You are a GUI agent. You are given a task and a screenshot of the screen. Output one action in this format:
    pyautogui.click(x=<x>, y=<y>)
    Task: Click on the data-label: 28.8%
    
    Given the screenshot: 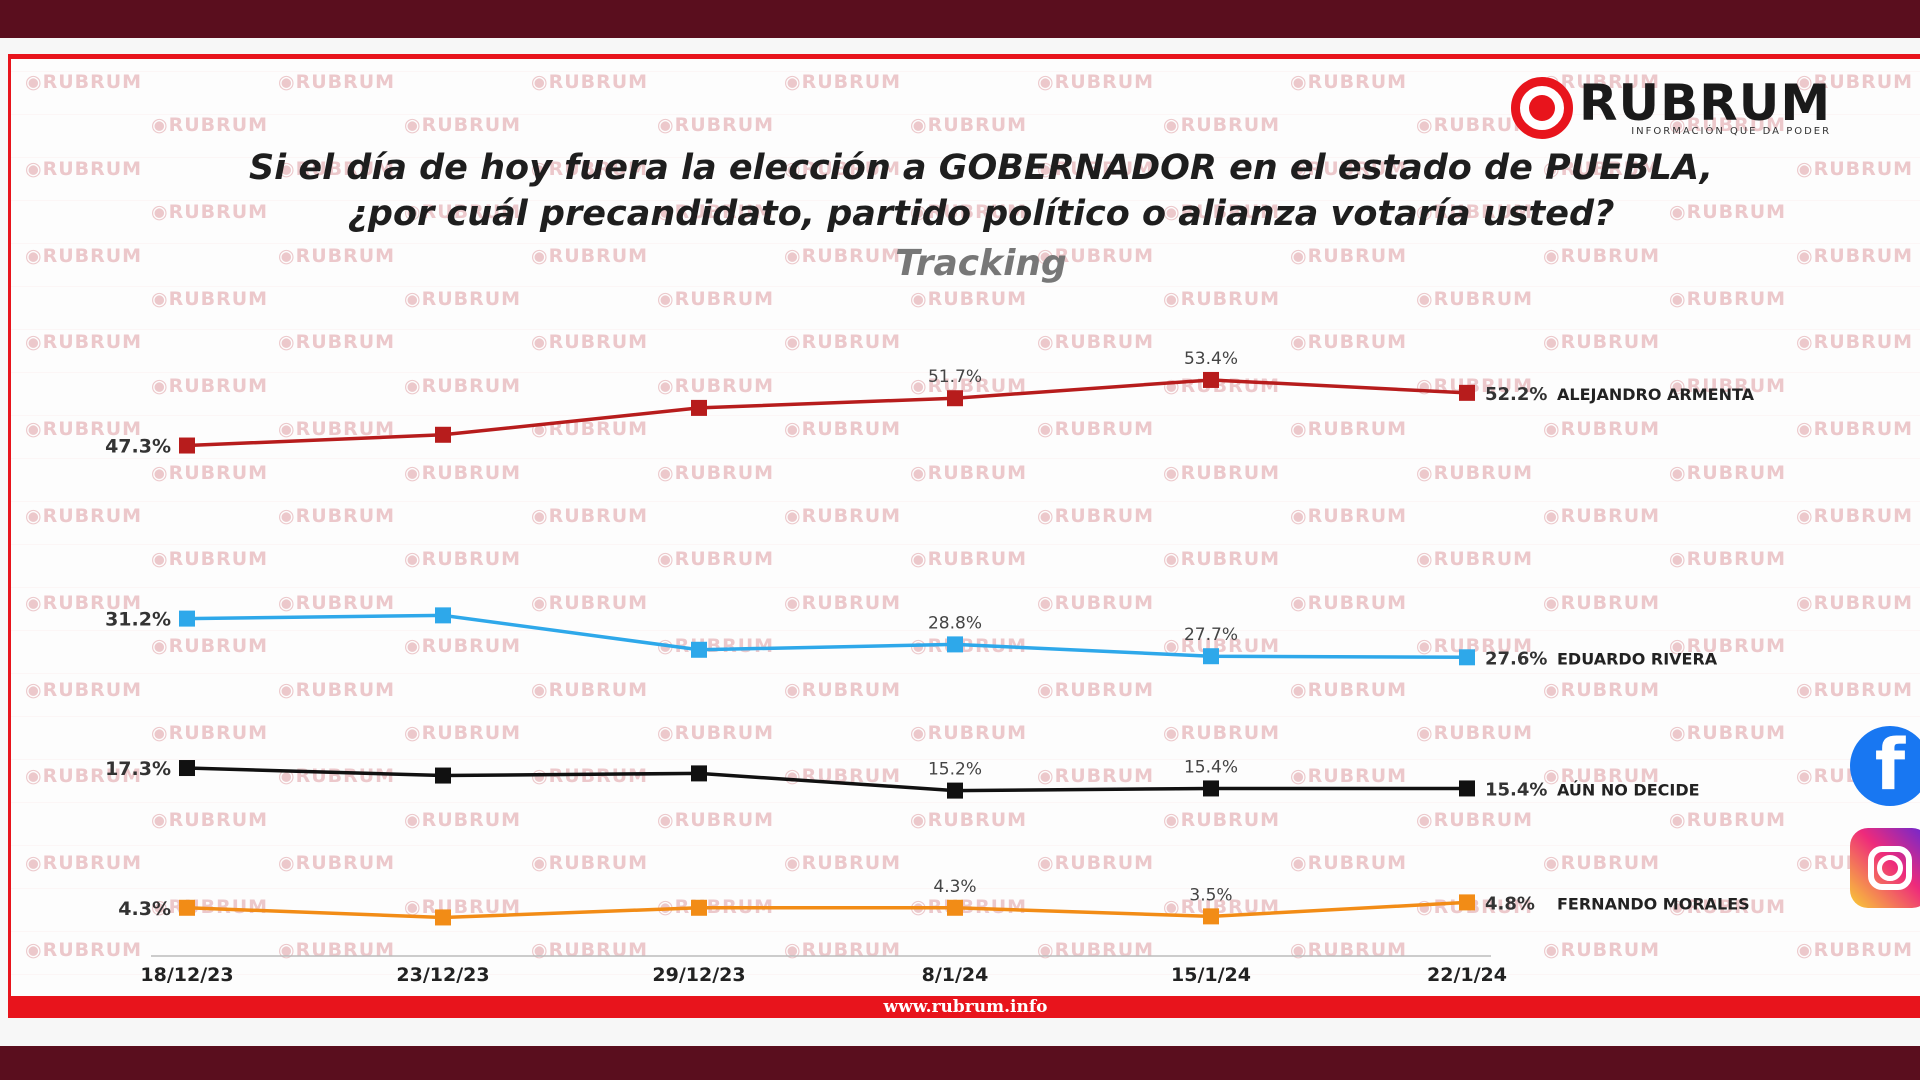 What is the action you would take?
    pyautogui.click(x=955, y=623)
    